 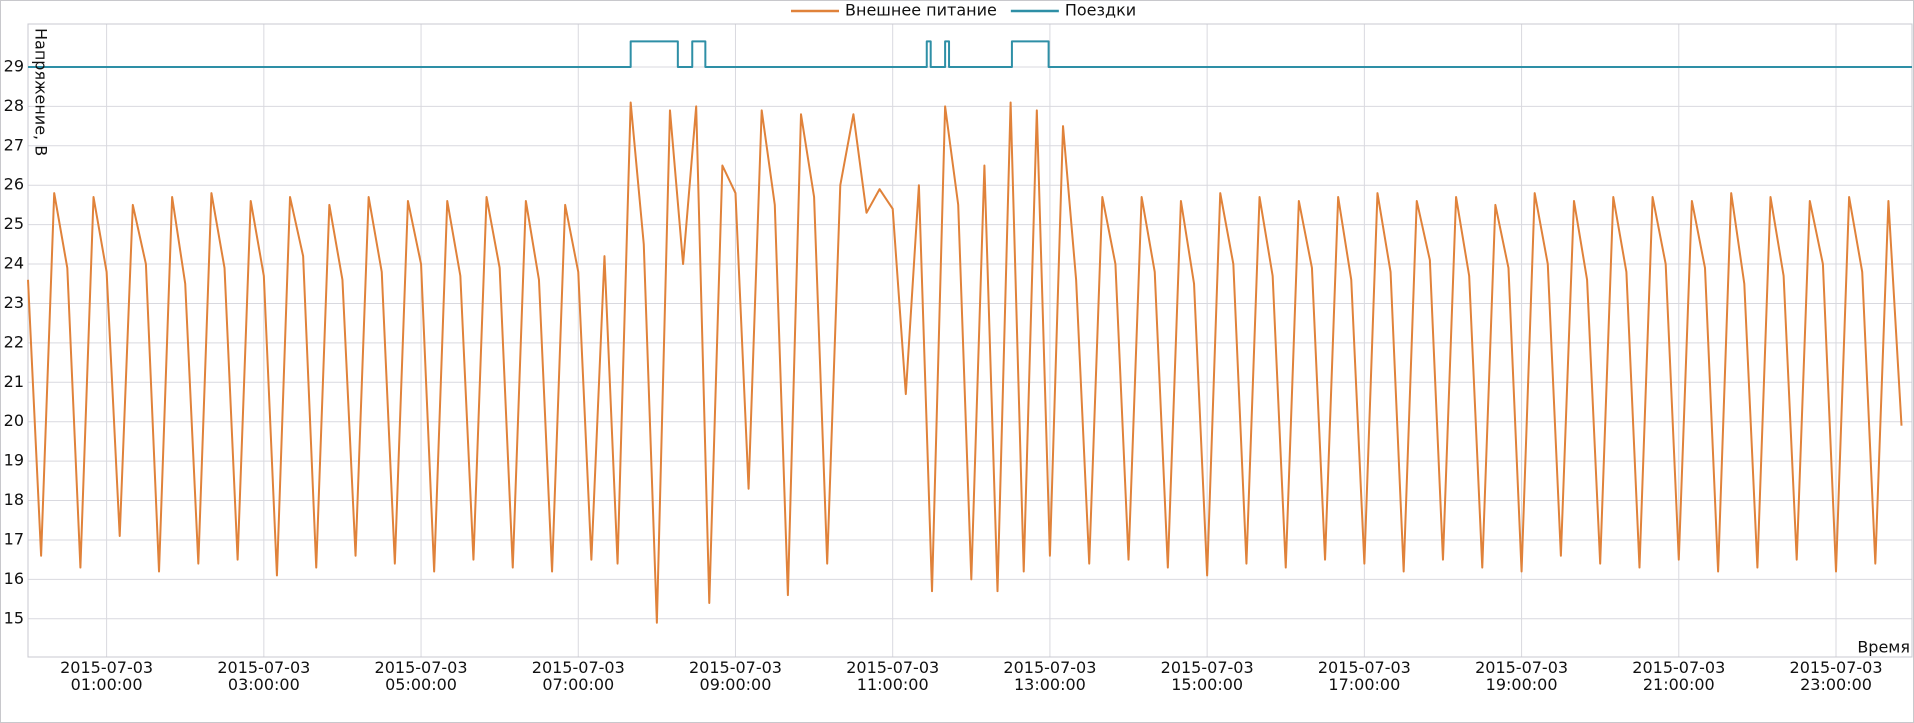 What do you see at coordinates (14, 144) in the screenshot?
I see `y-tick-label: 27` at bounding box center [14, 144].